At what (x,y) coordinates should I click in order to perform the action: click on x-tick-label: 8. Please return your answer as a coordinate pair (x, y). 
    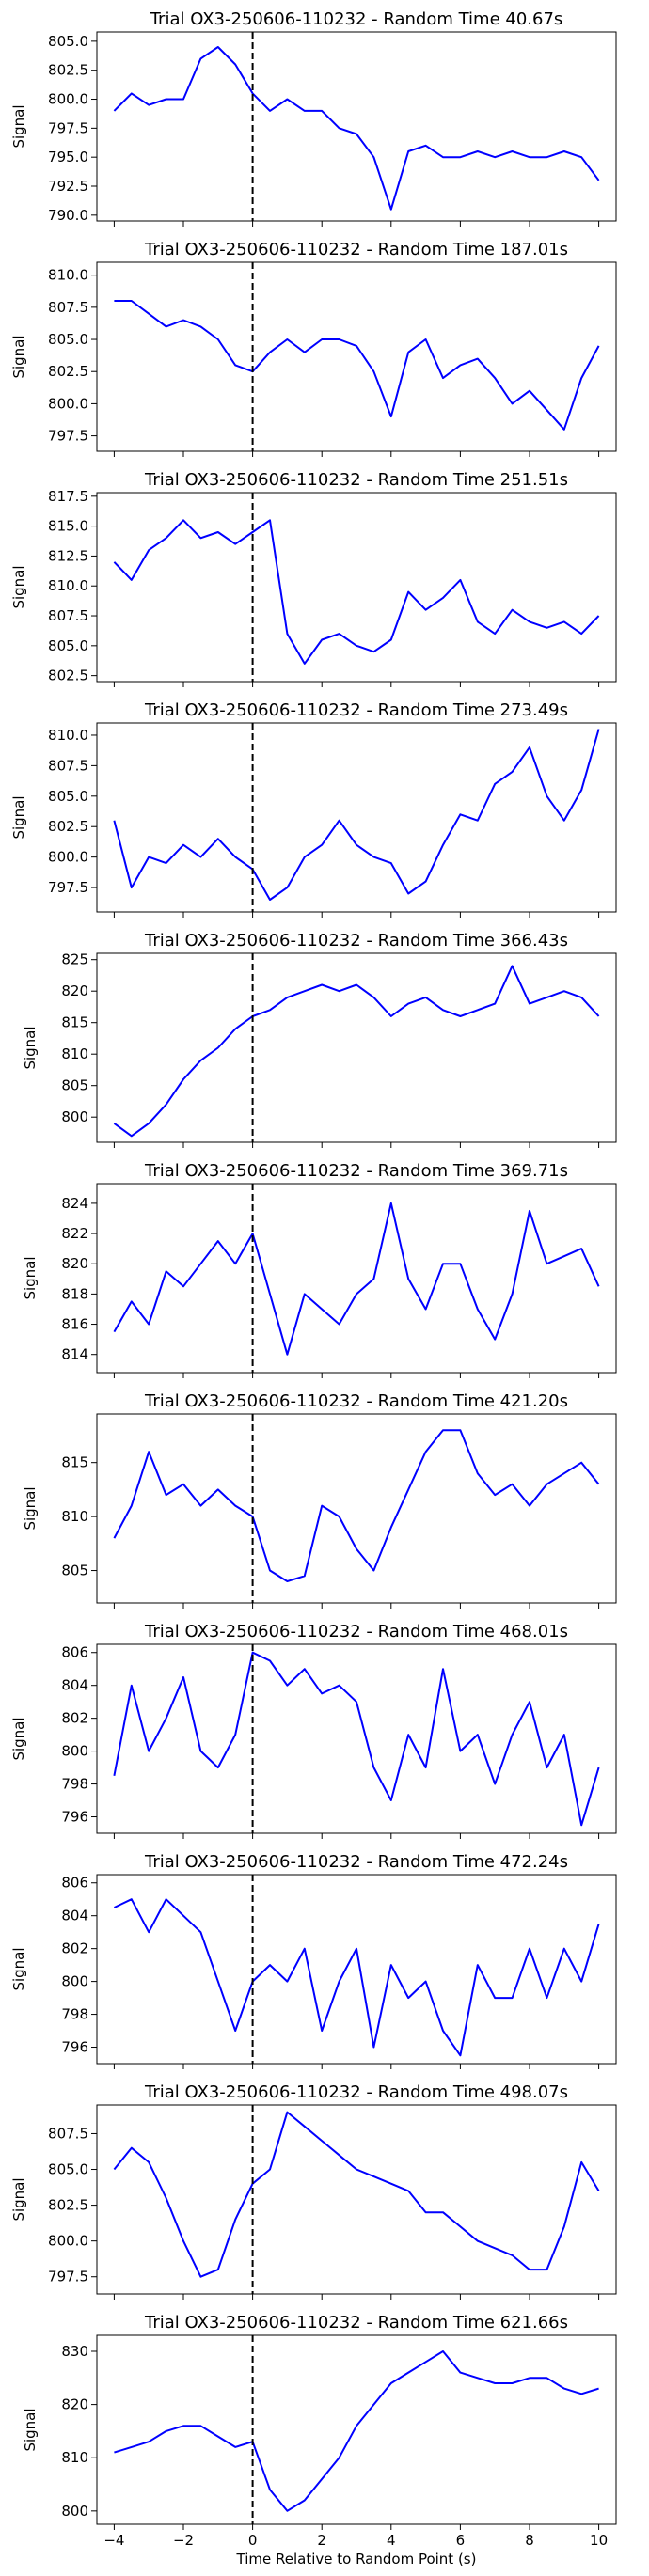
    Looking at the image, I should click on (529, 2541).